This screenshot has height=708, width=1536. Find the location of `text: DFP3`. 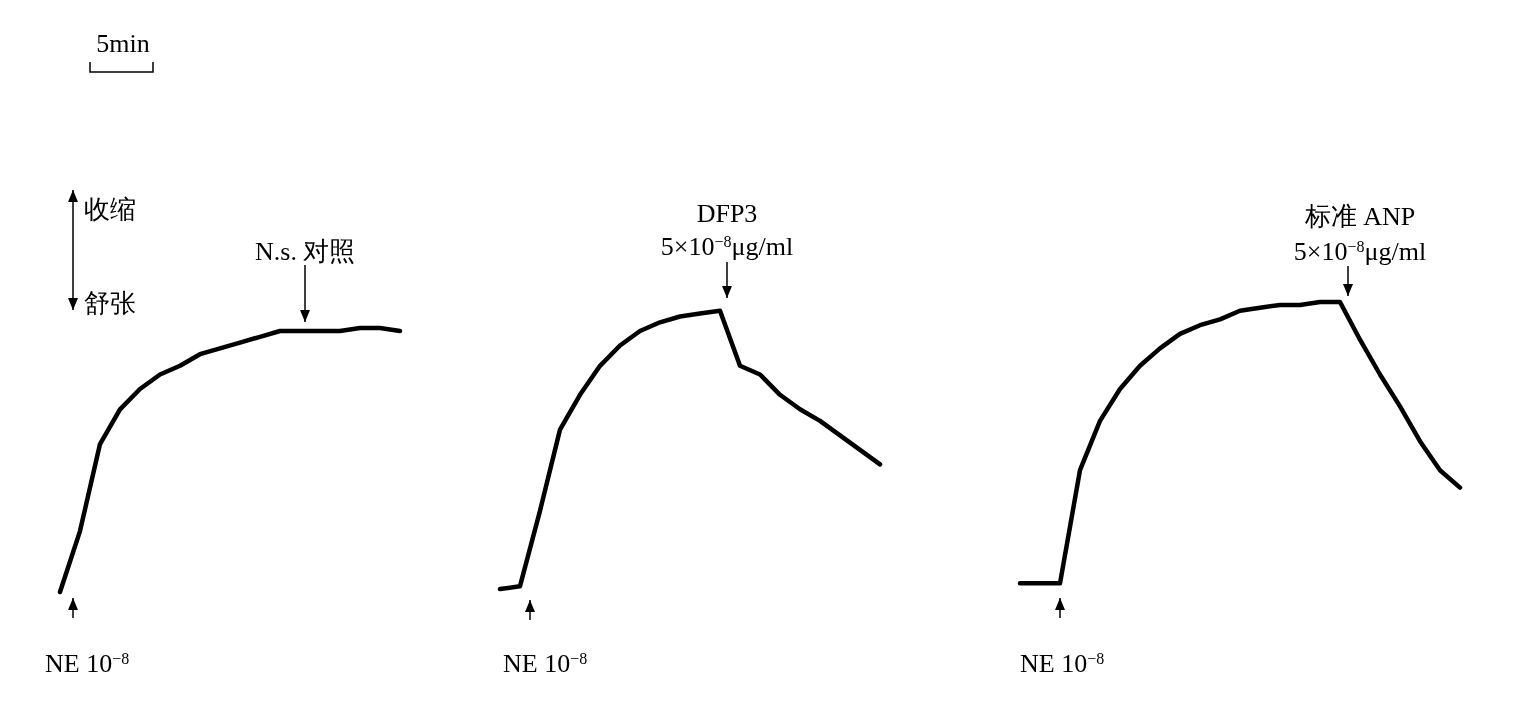

text: DFP3 is located at coordinates (727, 213).